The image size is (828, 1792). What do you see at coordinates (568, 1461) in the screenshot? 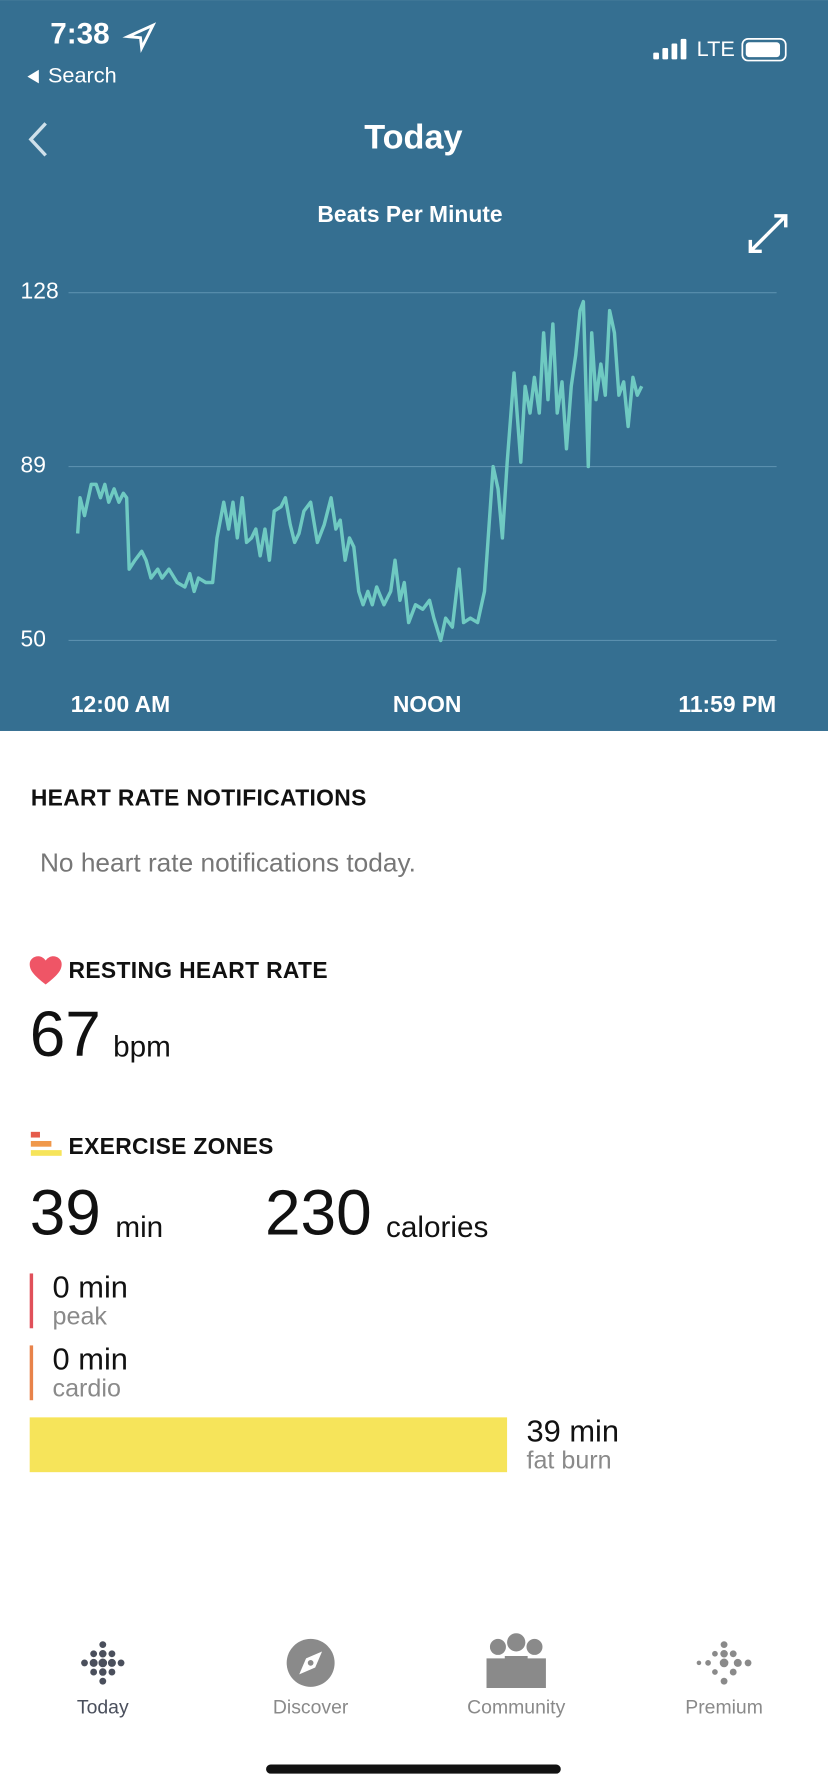
I see `zone-name: fat burn` at bounding box center [568, 1461].